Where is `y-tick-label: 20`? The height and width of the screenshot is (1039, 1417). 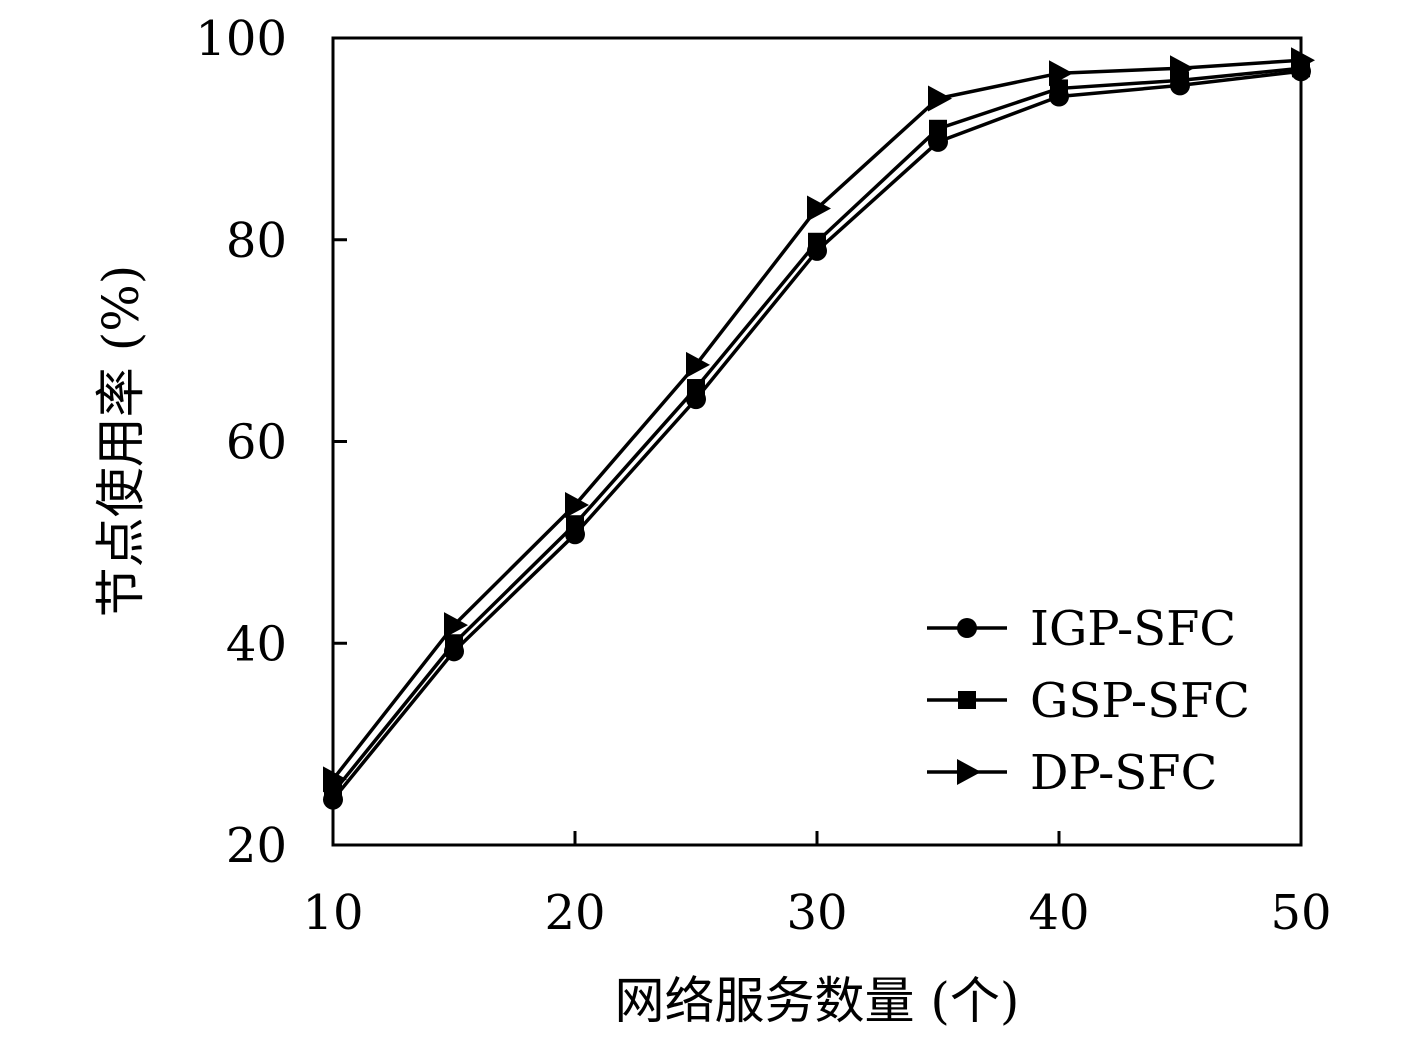
y-tick-label: 20 is located at coordinates (256, 846).